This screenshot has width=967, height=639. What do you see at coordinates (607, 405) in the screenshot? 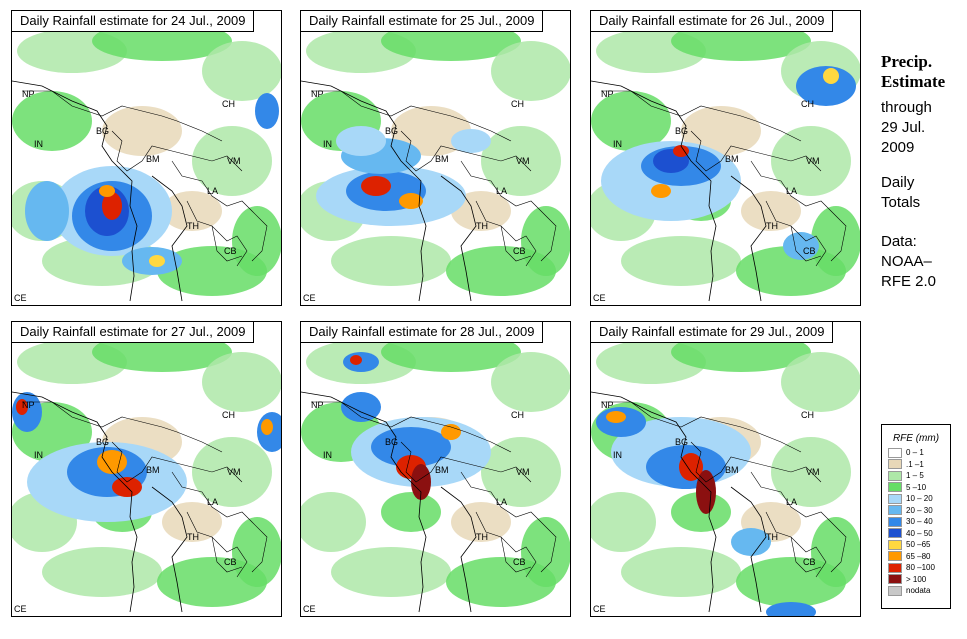
I see `country-label-np: NP` at bounding box center [607, 405].